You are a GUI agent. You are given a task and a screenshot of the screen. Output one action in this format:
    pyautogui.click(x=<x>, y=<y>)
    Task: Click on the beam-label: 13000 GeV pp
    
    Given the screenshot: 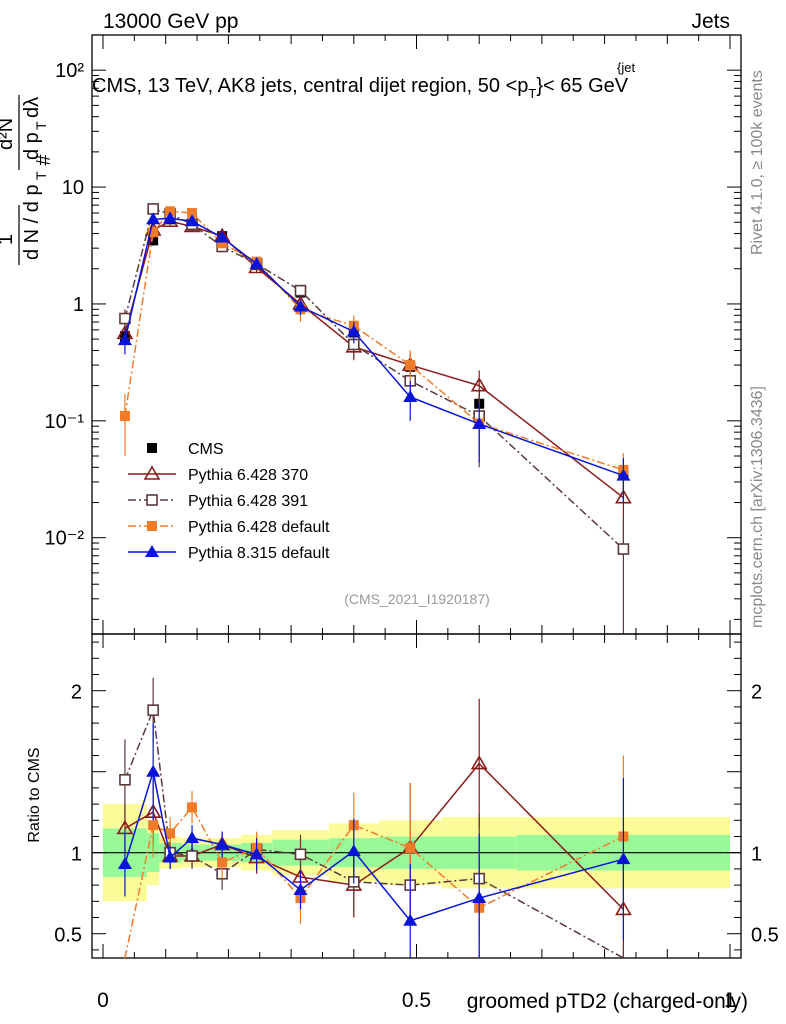 What is the action you would take?
    pyautogui.click(x=170, y=21)
    